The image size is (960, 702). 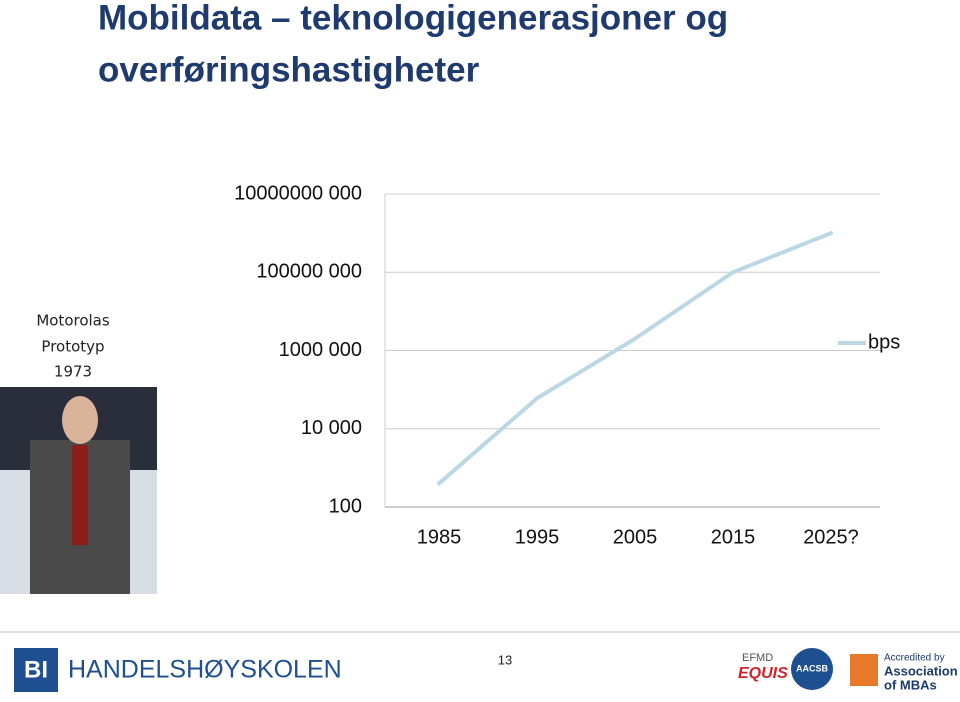 I want to click on y-tick-label: 100, so click(x=345, y=506).